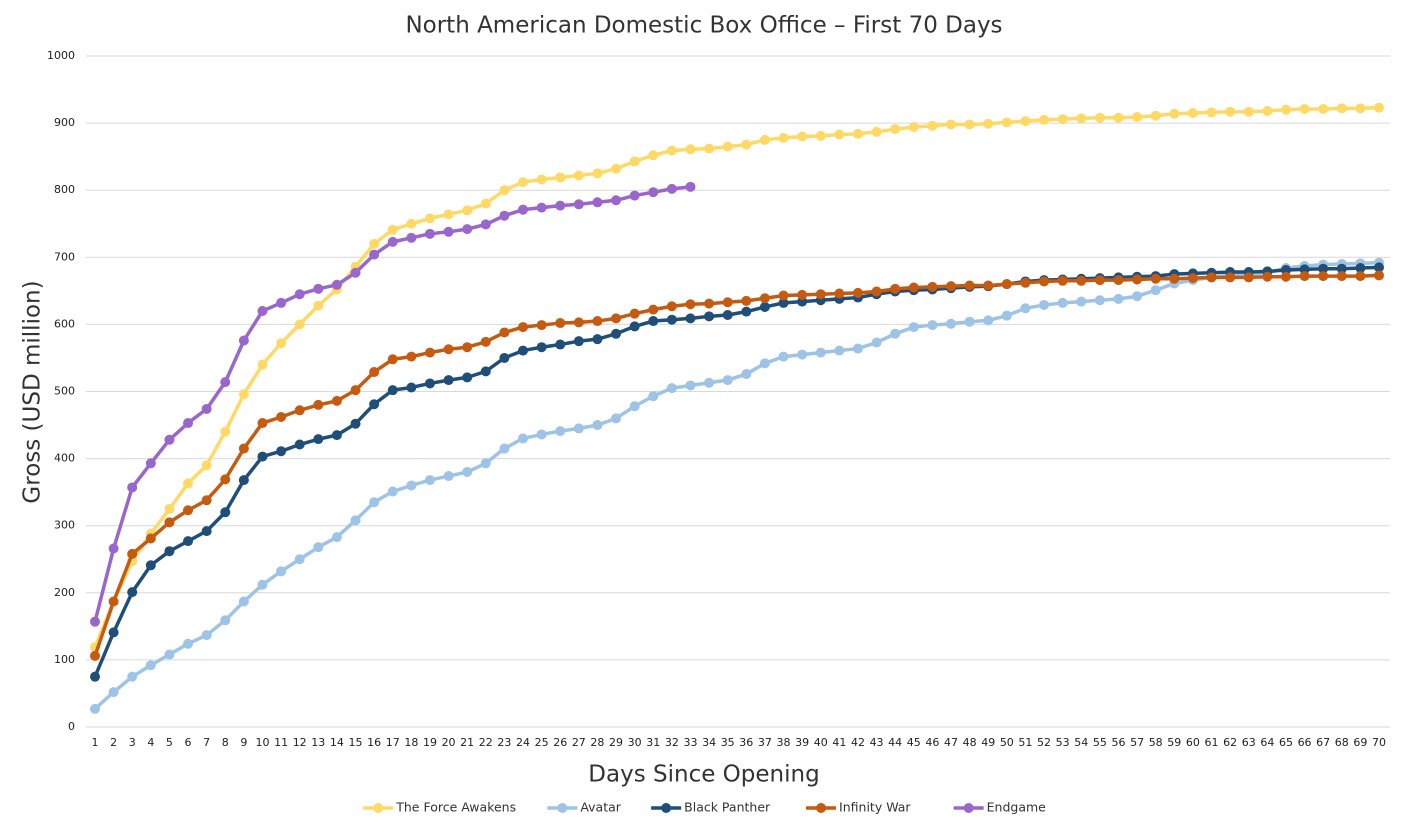 Image resolution: width=1404 pixels, height=839 pixels. What do you see at coordinates (64, 458) in the screenshot?
I see `y-tick-label: 400` at bounding box center [64, 458].